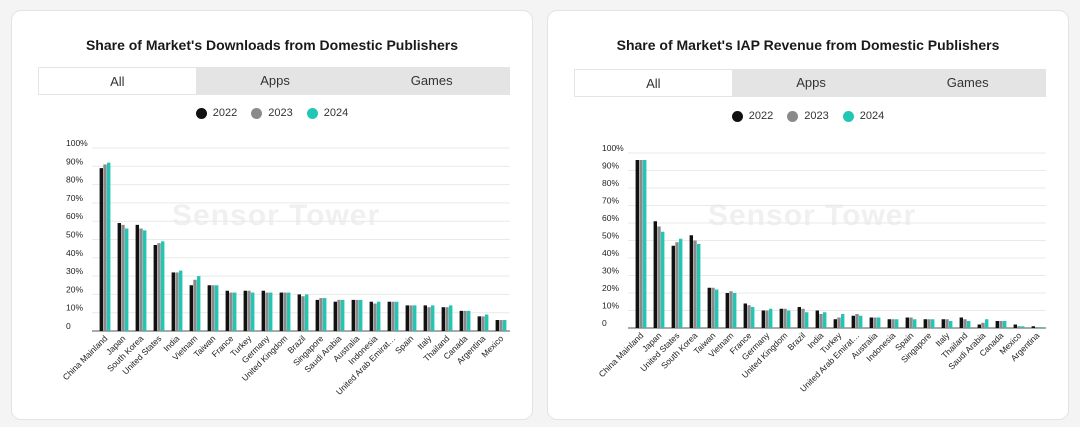 The height and width of the screenshot is (427, 1080). What do you see at coordinates (796, 341) in the screenshot?
I see `x-tick-label: Brazil` at bounding box center [796, 341].